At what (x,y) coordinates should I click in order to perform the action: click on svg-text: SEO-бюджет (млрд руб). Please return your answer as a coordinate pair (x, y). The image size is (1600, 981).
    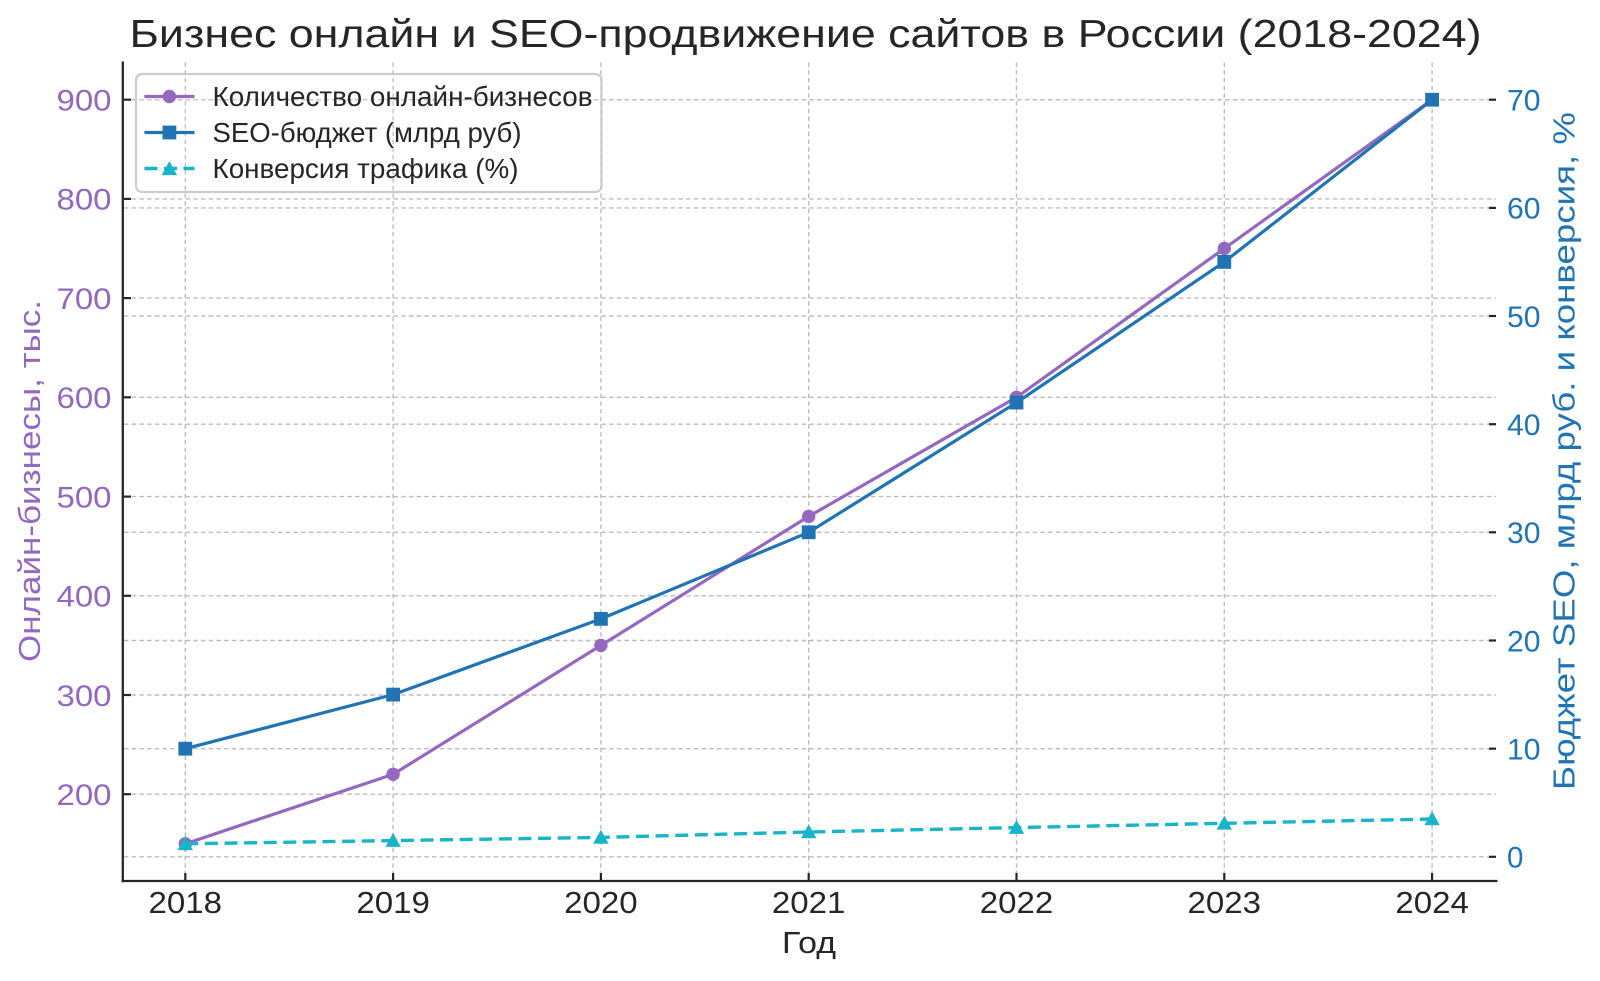
    Looking at the image, I should click on (367, 132).